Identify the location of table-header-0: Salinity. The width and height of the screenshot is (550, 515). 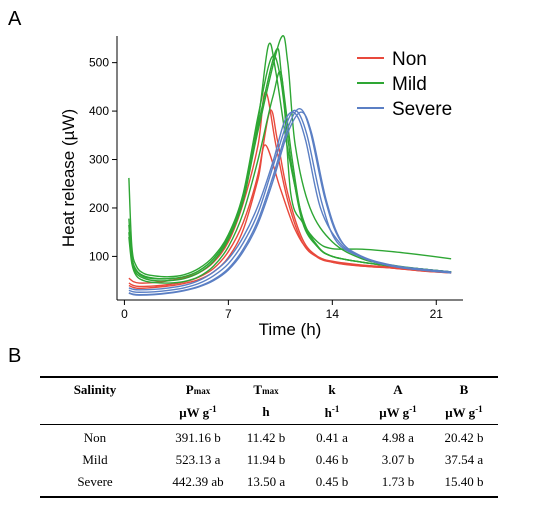
(95, 389).